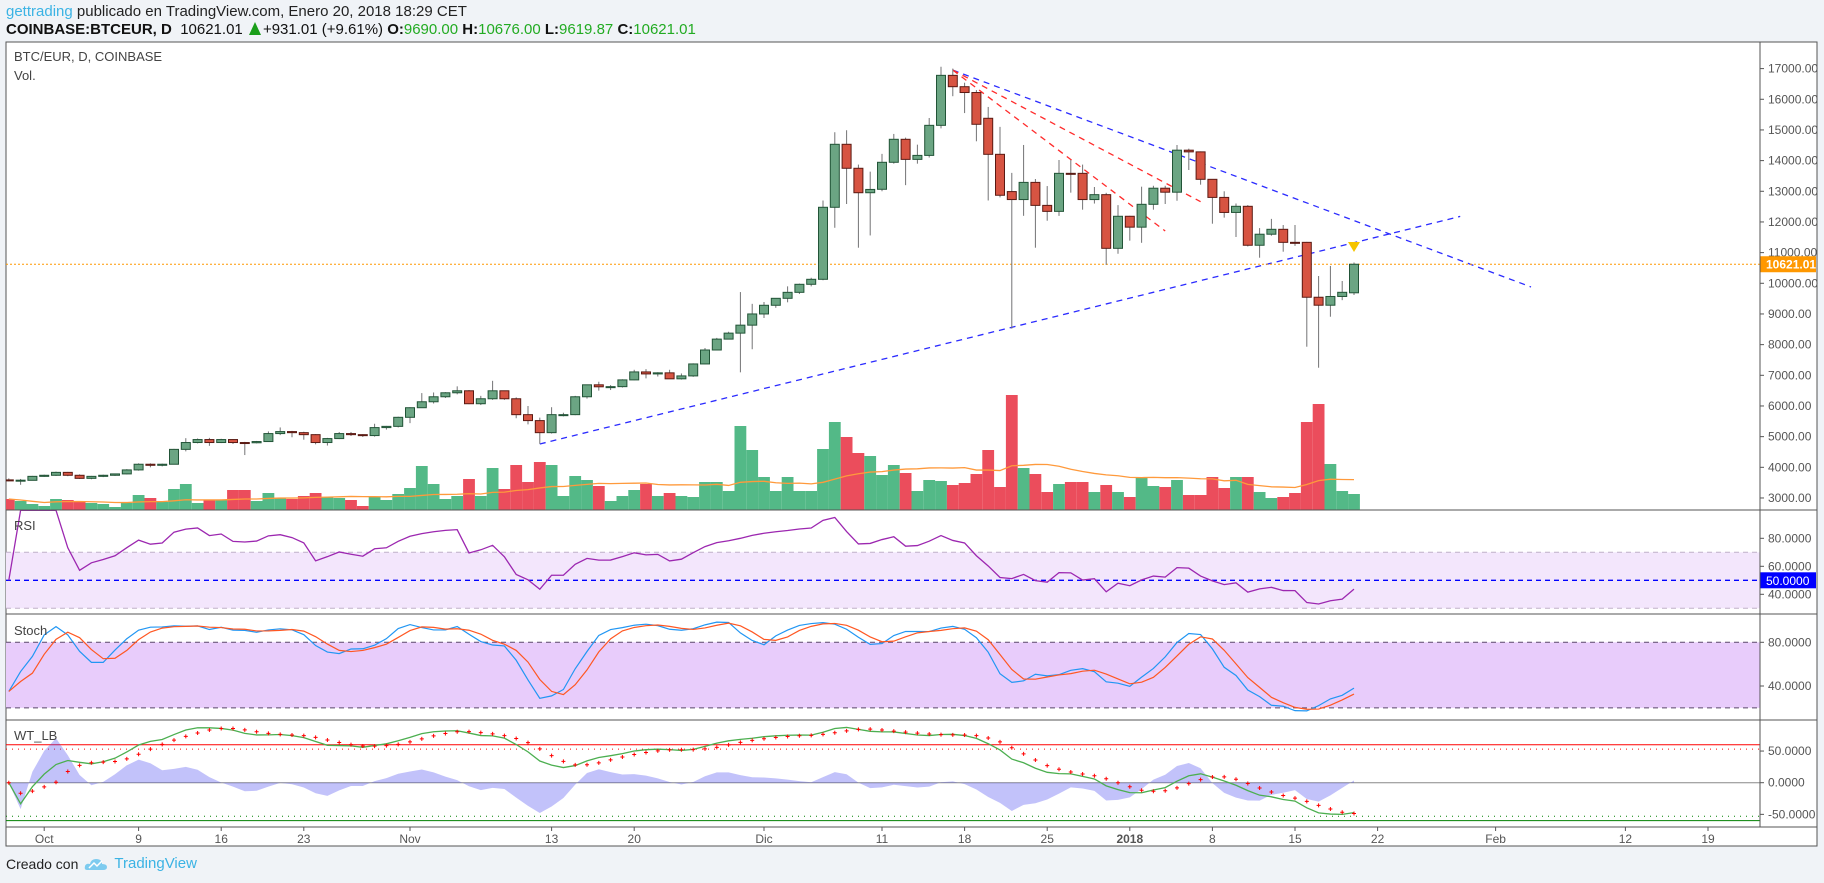  What do you see at coordinates (1354, 247) in the screenshot?
I see `signal-triangle-icon` at bounding box center [1354, 247].